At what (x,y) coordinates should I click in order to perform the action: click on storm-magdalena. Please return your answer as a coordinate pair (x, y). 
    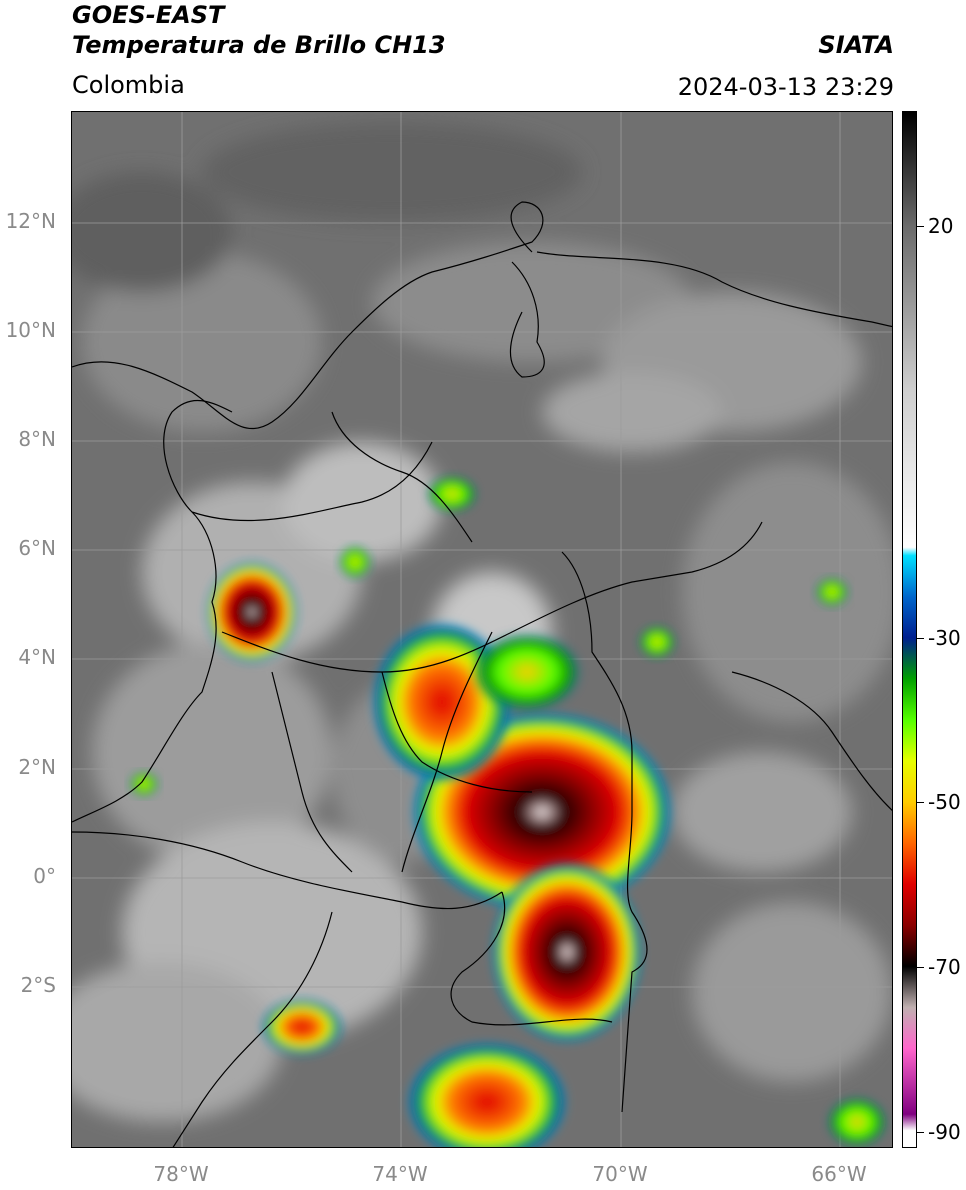
    Looking at the image, I should click on (452, 494).